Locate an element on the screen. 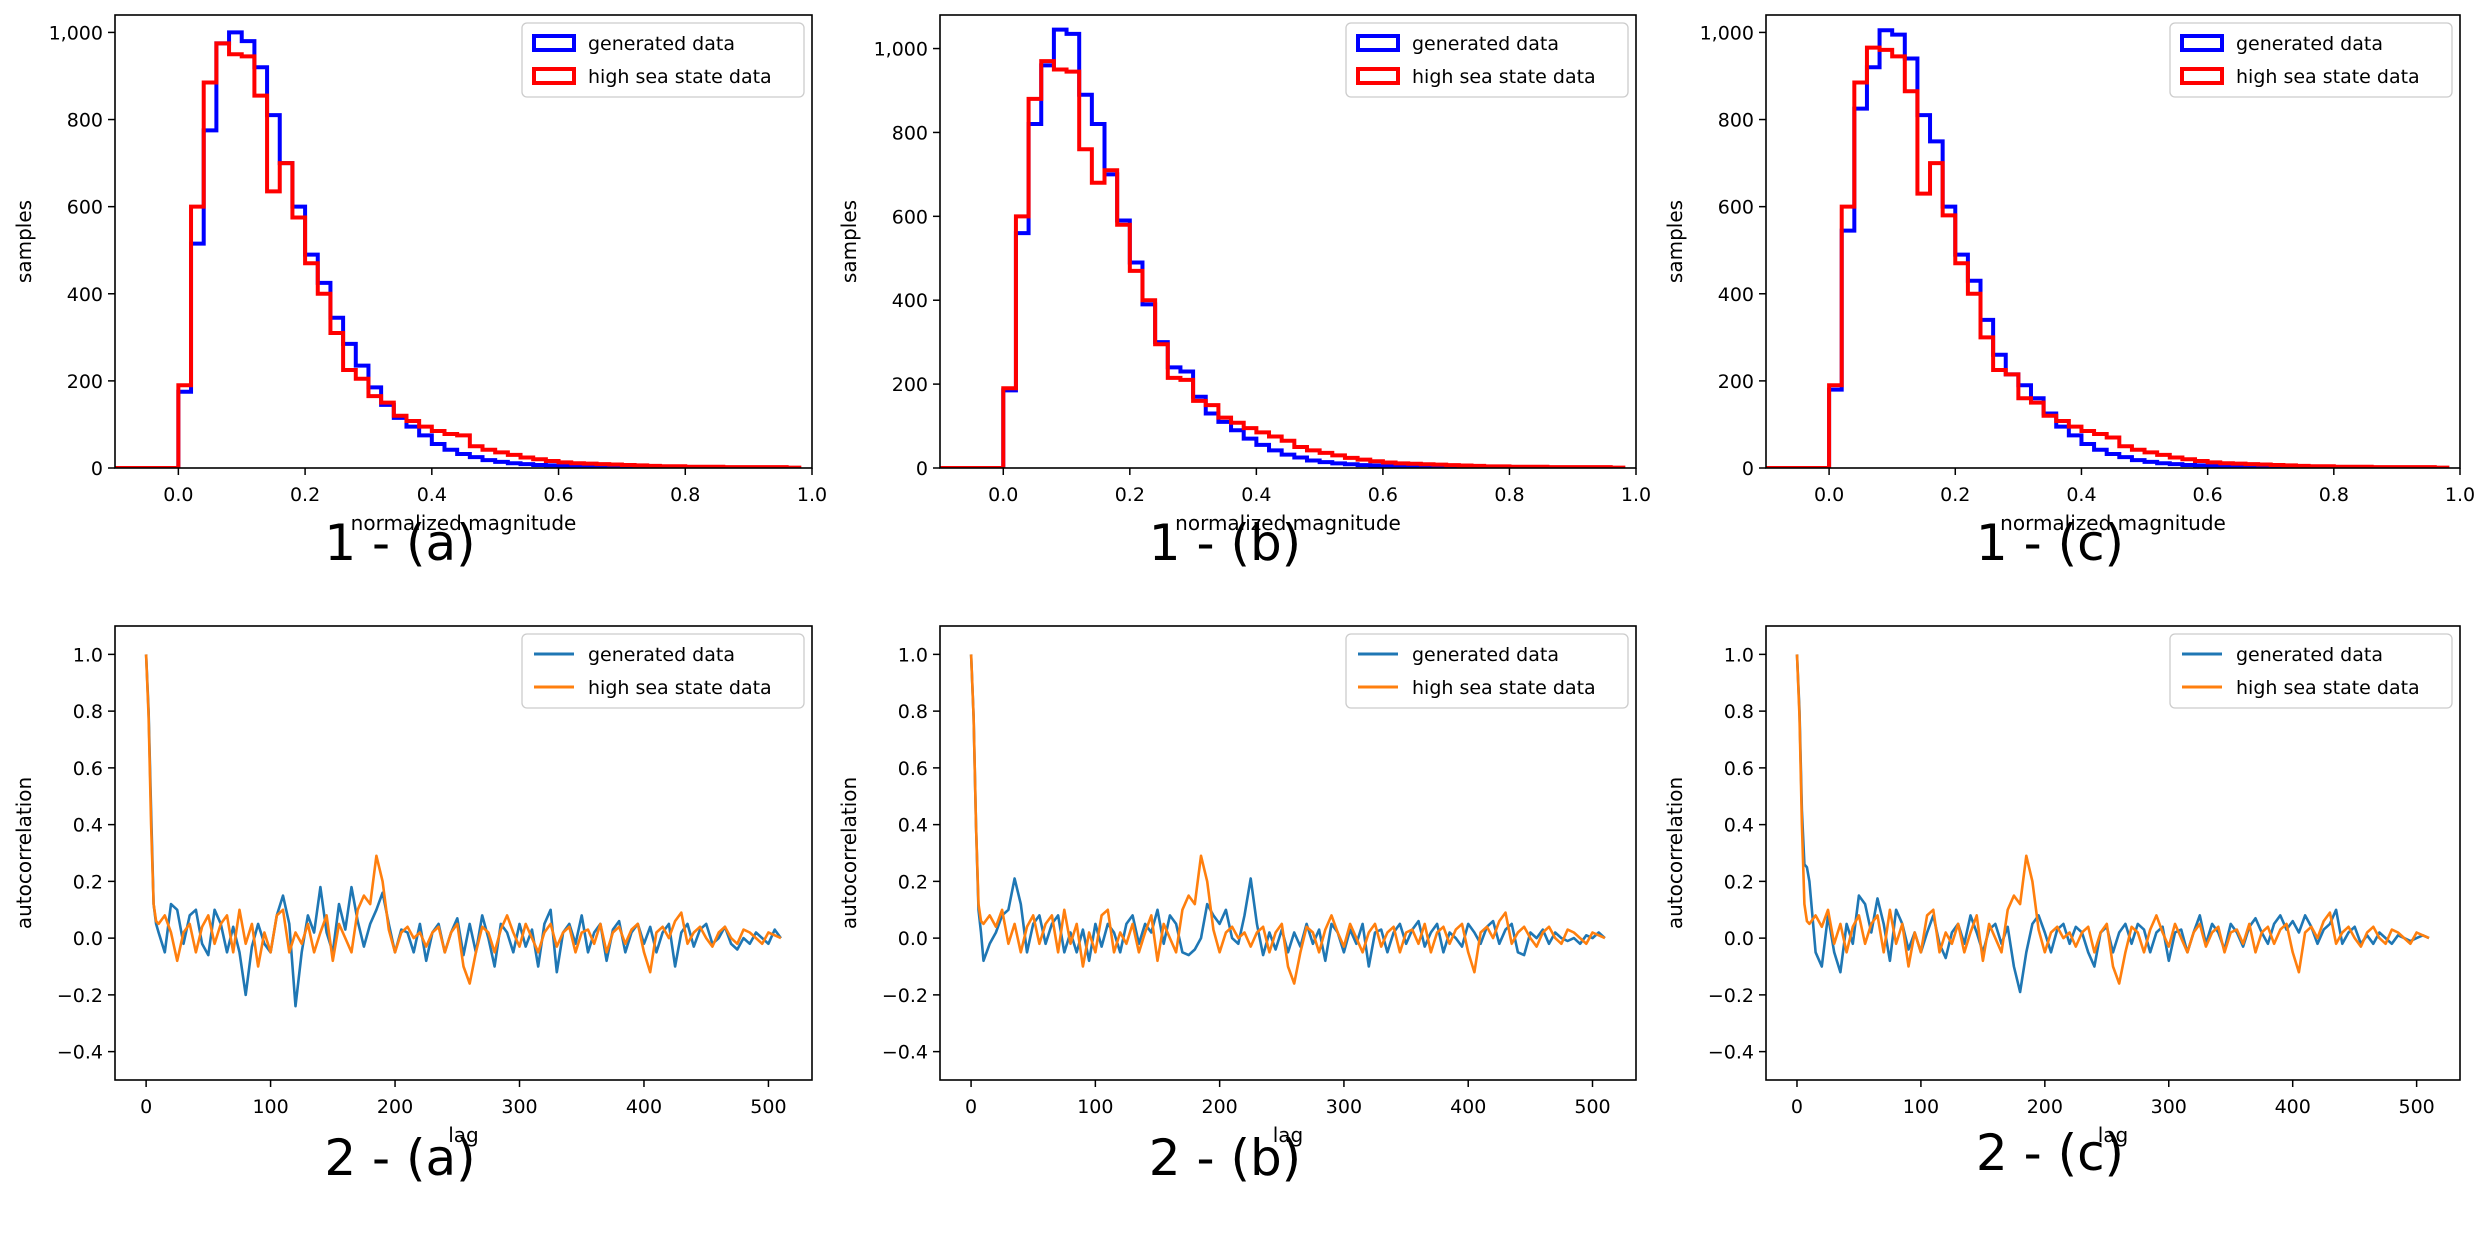  panel-caption-1b: 1 - (b) is located at coordinates (1225, 543).